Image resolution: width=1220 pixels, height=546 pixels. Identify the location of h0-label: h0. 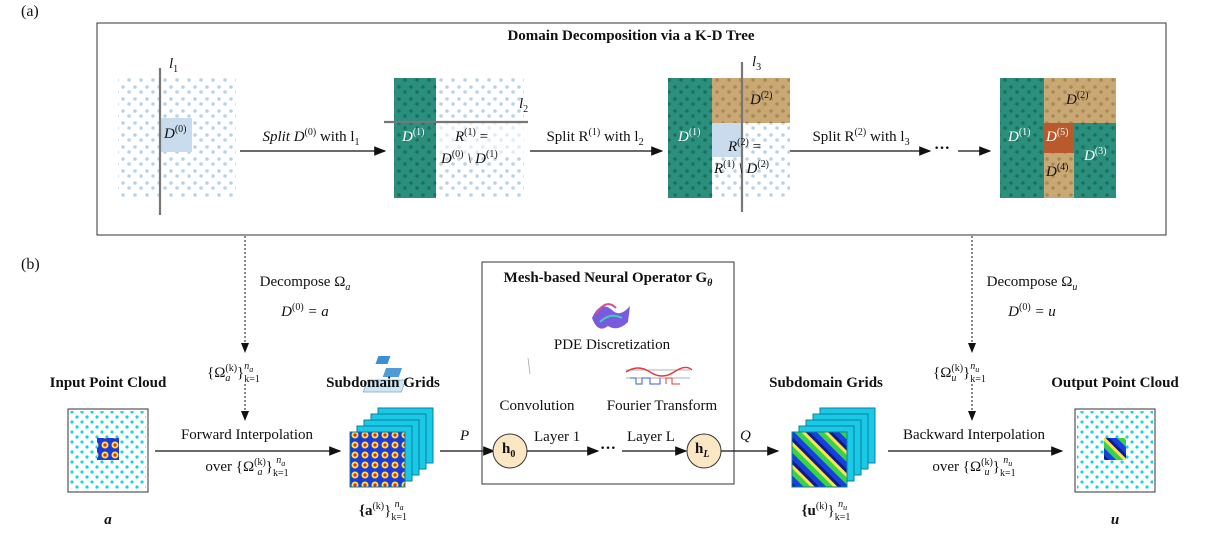
(509, 450).